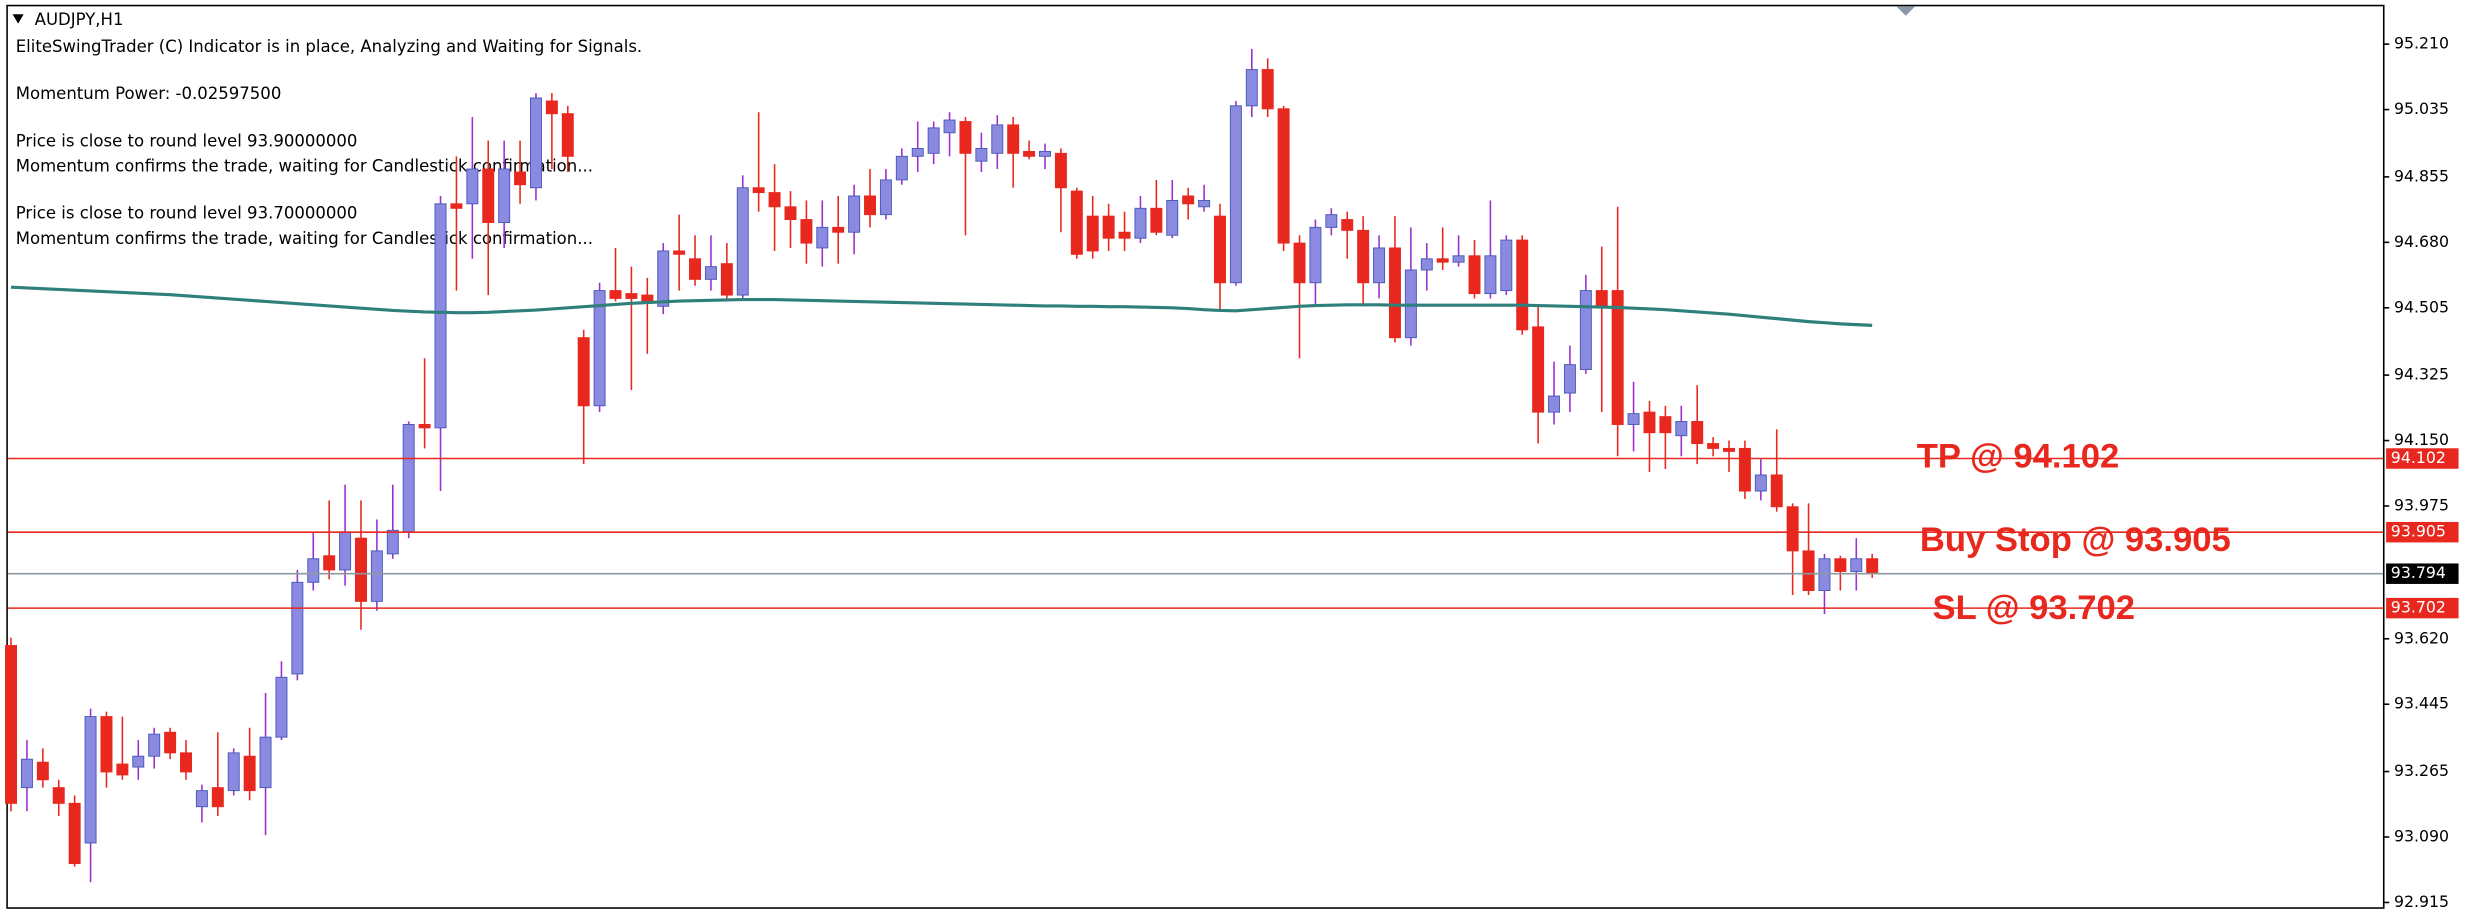  Describe the element at coordinates (18, 19) in the screenshot. I see `symbol-menu-arrow` at that location.